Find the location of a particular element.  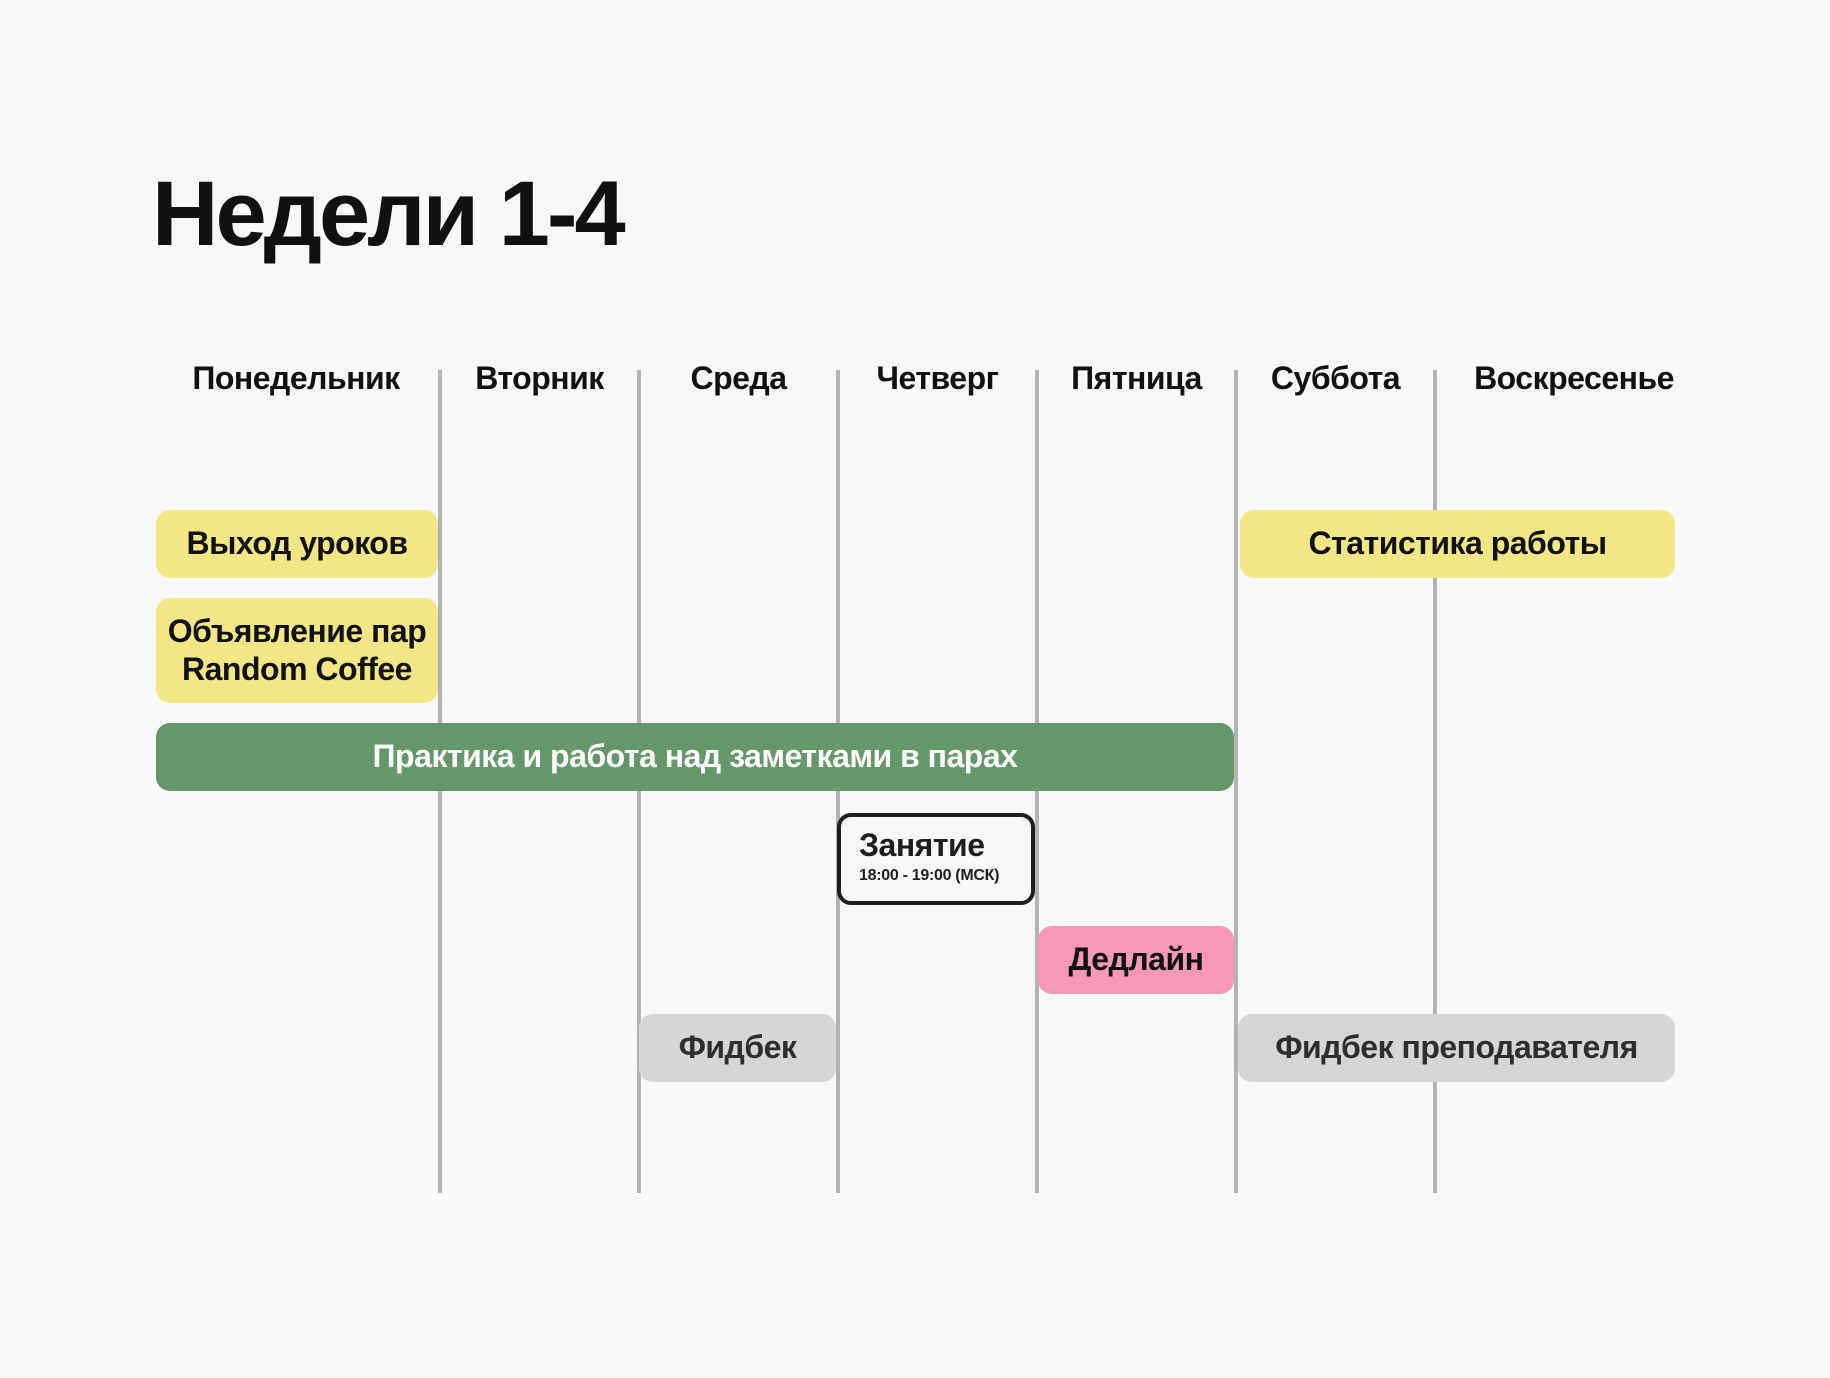

page-title: Недели 1-4 is located at coordinates (389, 214).